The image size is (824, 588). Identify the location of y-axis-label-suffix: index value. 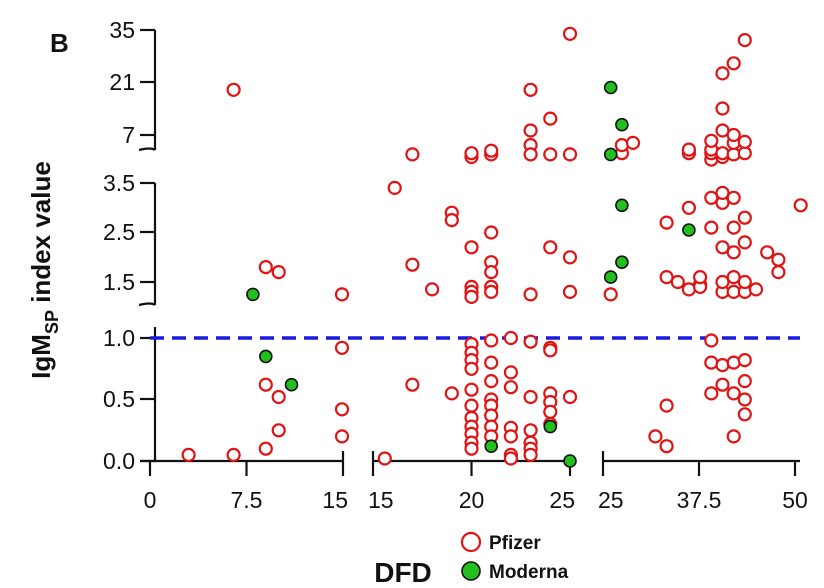
(41, 235).